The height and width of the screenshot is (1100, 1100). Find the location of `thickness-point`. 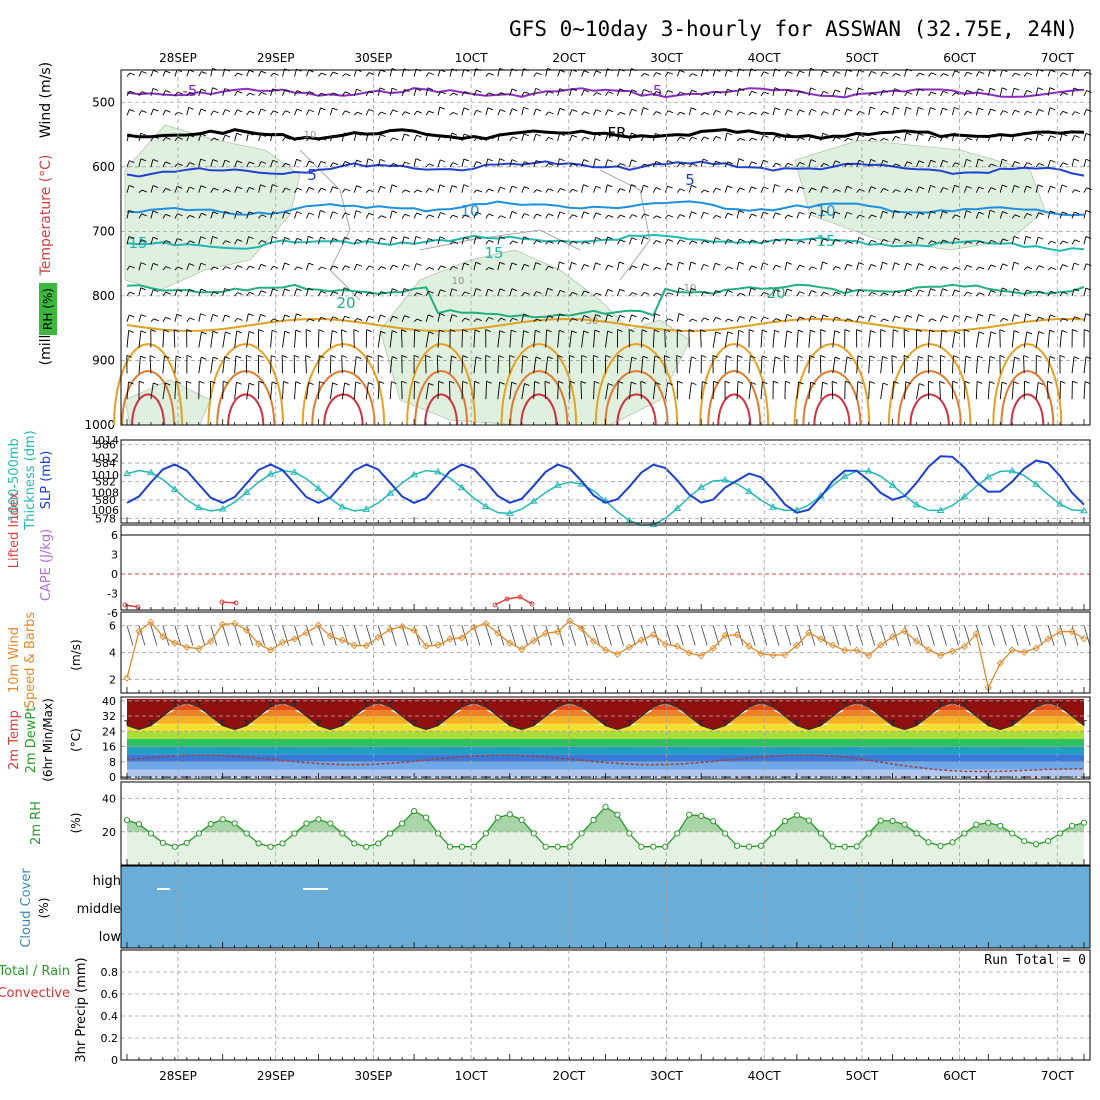

thickness-point is located at coordinates (438, 471).